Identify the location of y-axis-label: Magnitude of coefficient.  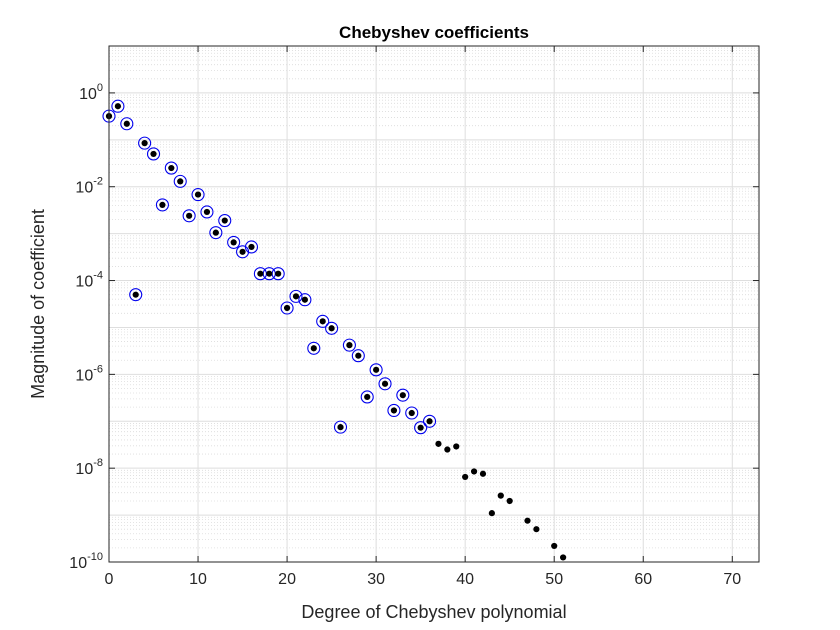
(38, 304).